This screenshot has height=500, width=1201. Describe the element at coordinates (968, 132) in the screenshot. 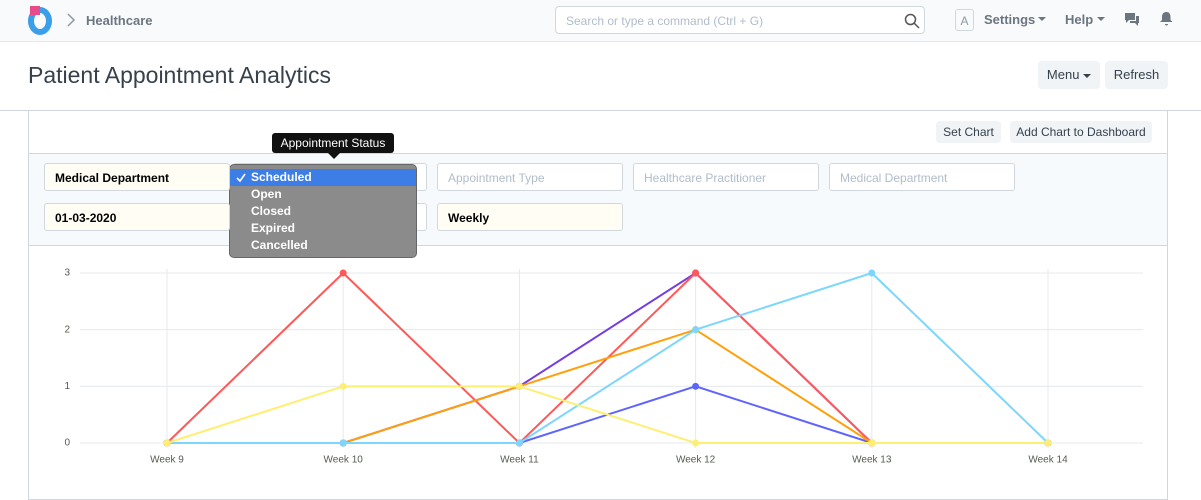

I see `set-chart-button: Set Chart` at that location.